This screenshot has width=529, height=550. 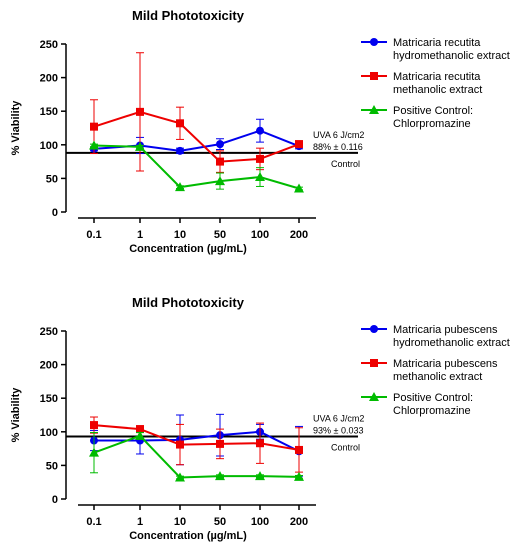 I want to click on reference-label-line2: 88% ± 0.116, so click(x=338, y=147).